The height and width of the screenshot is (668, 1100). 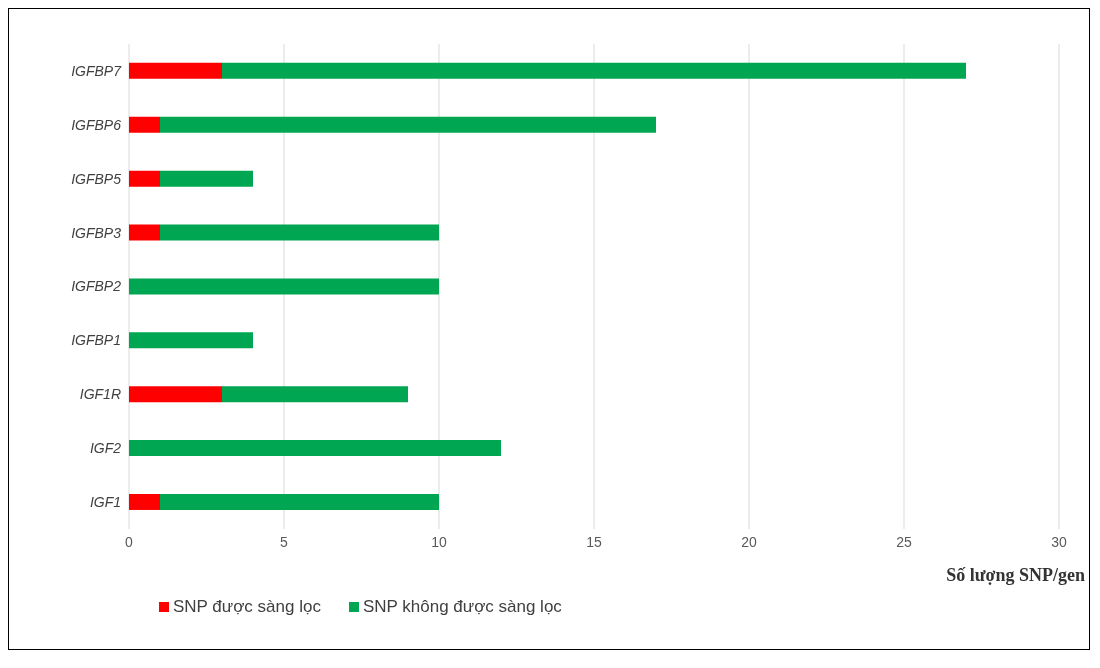 What do you see at coordinates (439, 541) in the screenshot?
I see `x-tick-label: 10` at bounding box center [439, 541].